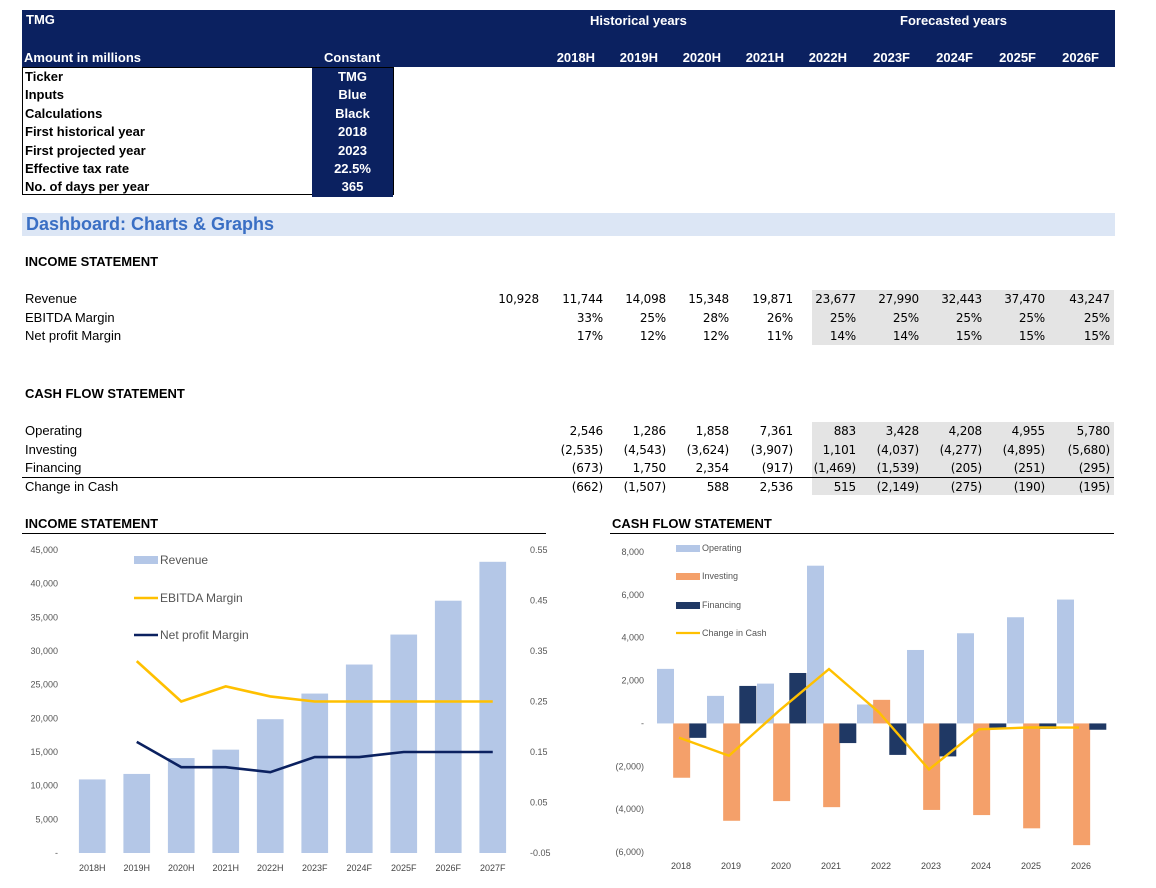  Describe the element at coordinates (835, 468) in the screenshot. I see `table-cell: (1,469)` at that location.